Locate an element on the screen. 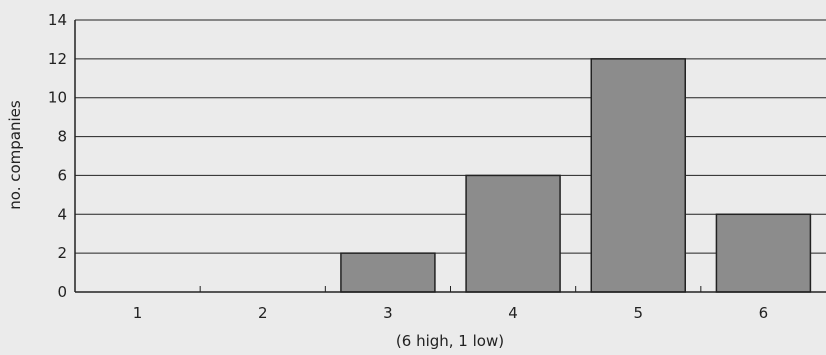  y-tick-label: 6 is located at coordinates (62, 175).